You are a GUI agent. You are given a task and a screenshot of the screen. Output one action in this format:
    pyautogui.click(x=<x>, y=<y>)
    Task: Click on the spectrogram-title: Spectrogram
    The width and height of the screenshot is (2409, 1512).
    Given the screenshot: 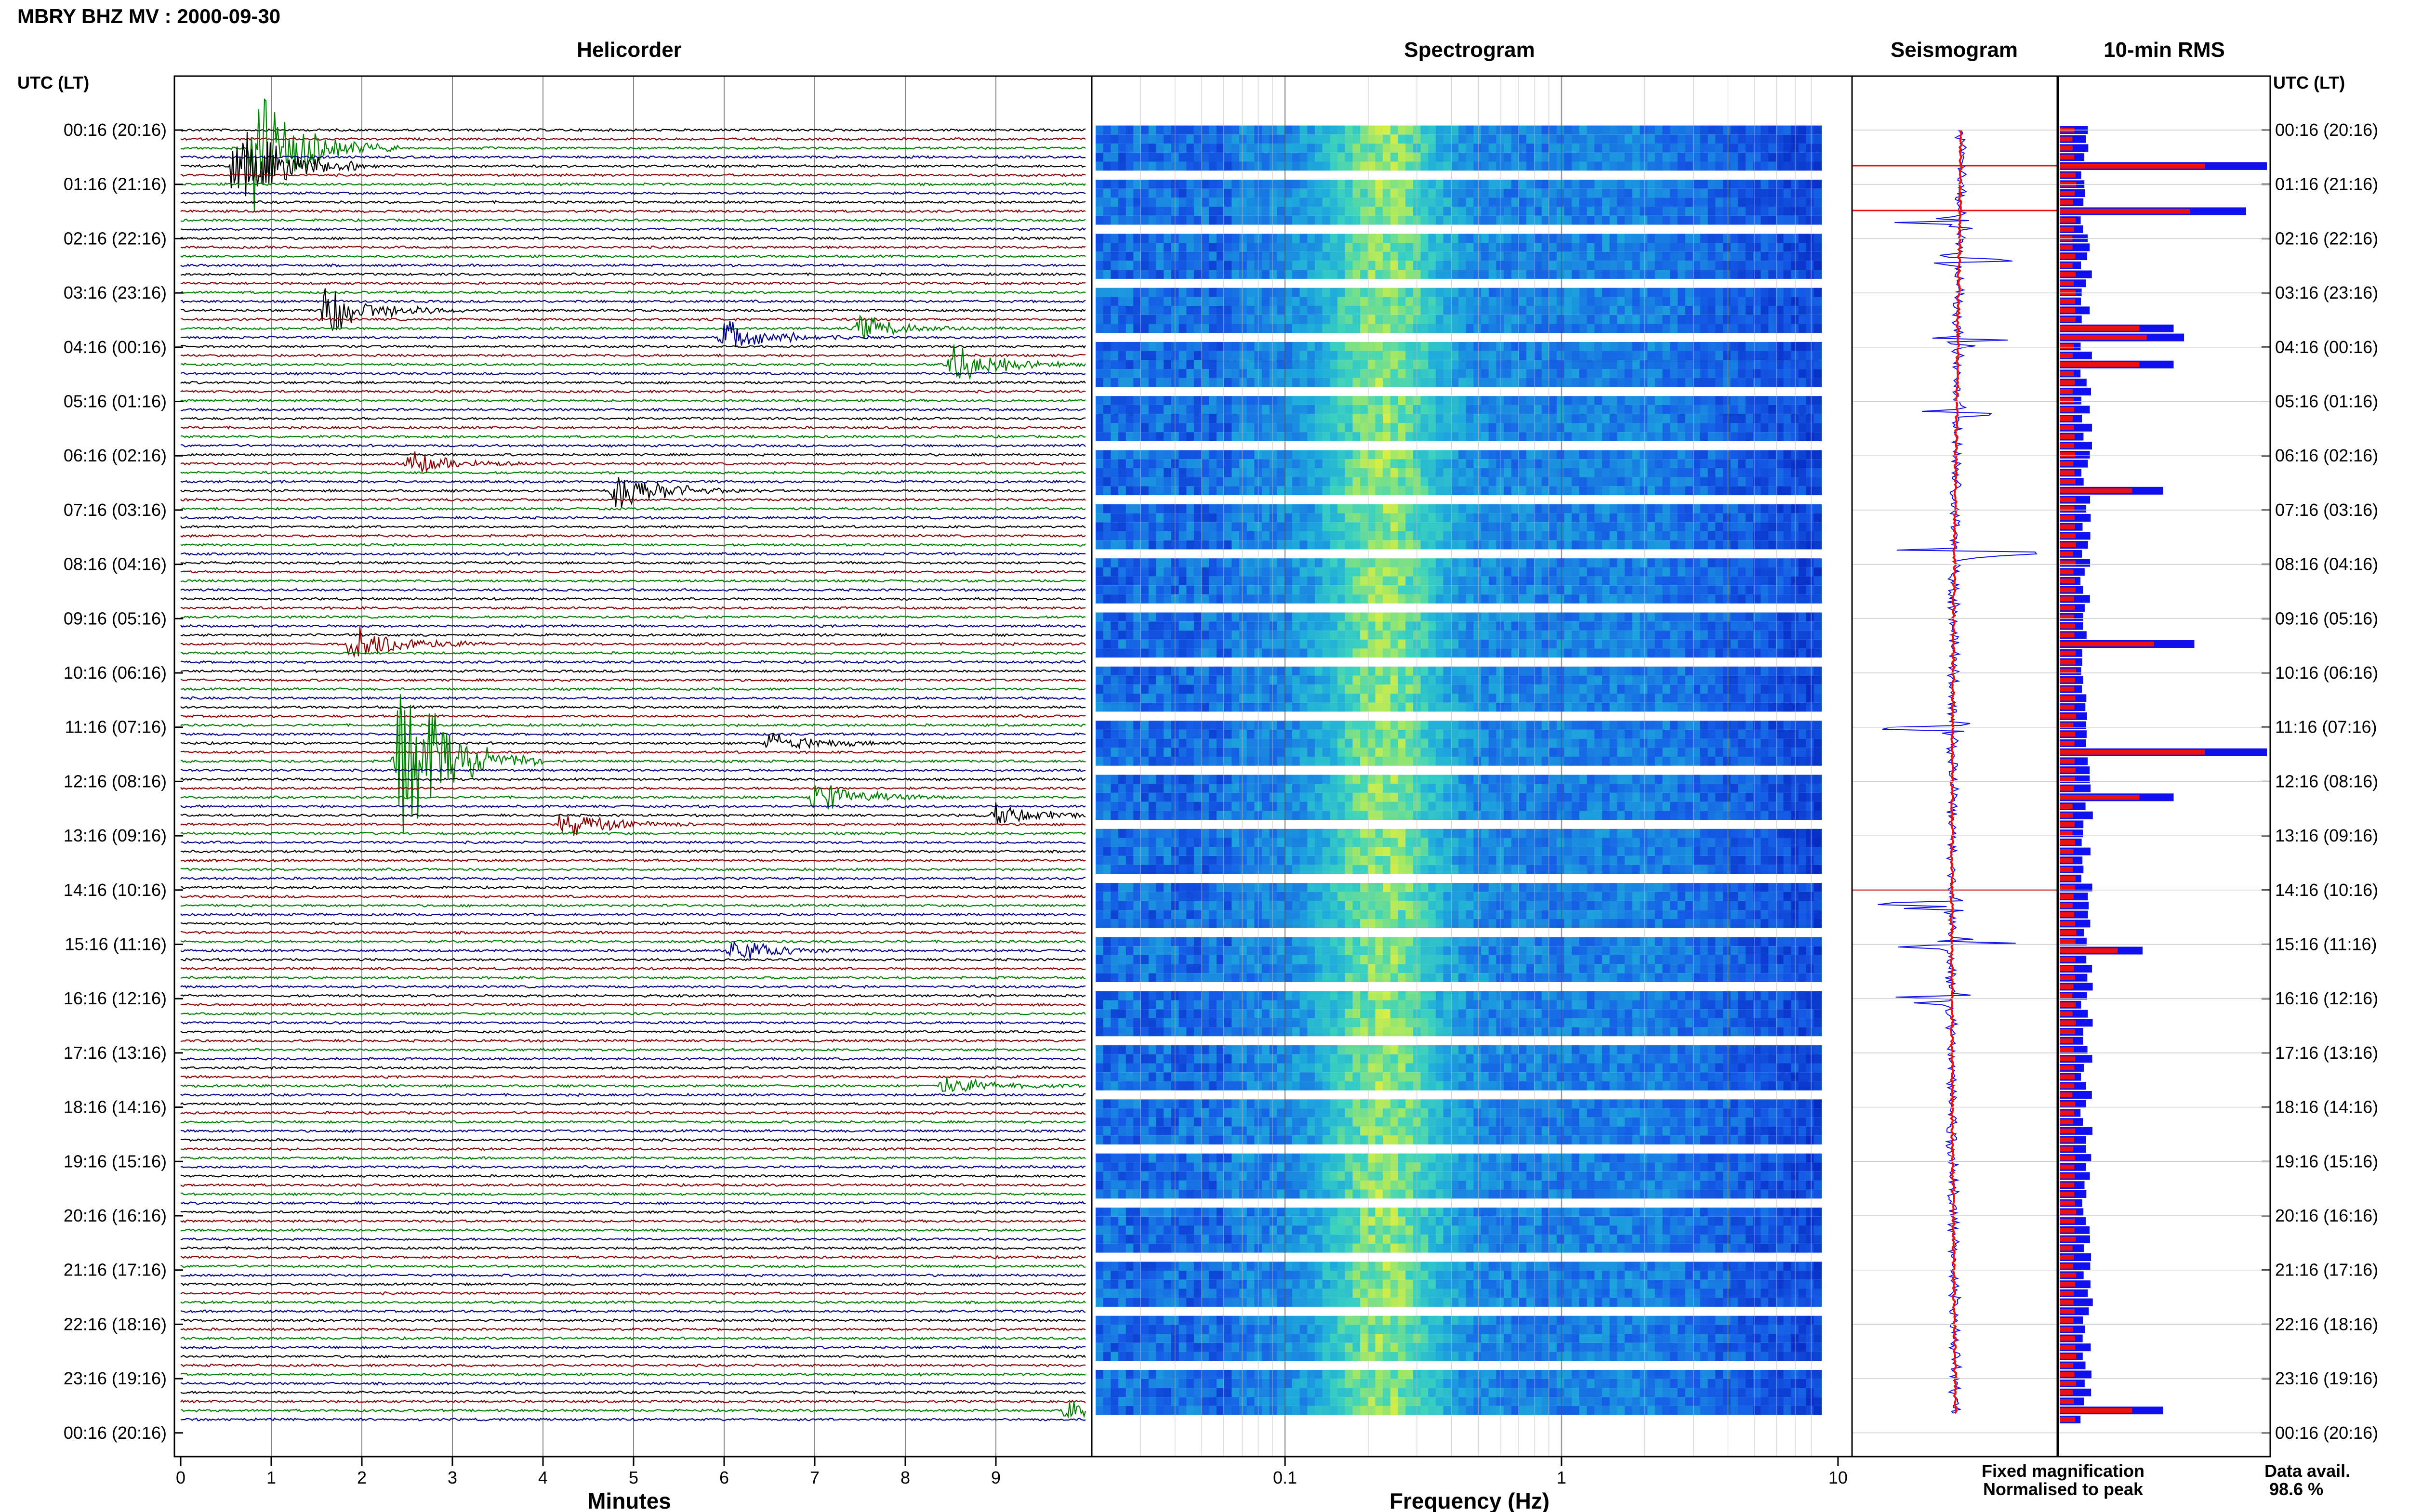 What is the action you would take?
    pyautogui.click(x=1469, y=50)
    